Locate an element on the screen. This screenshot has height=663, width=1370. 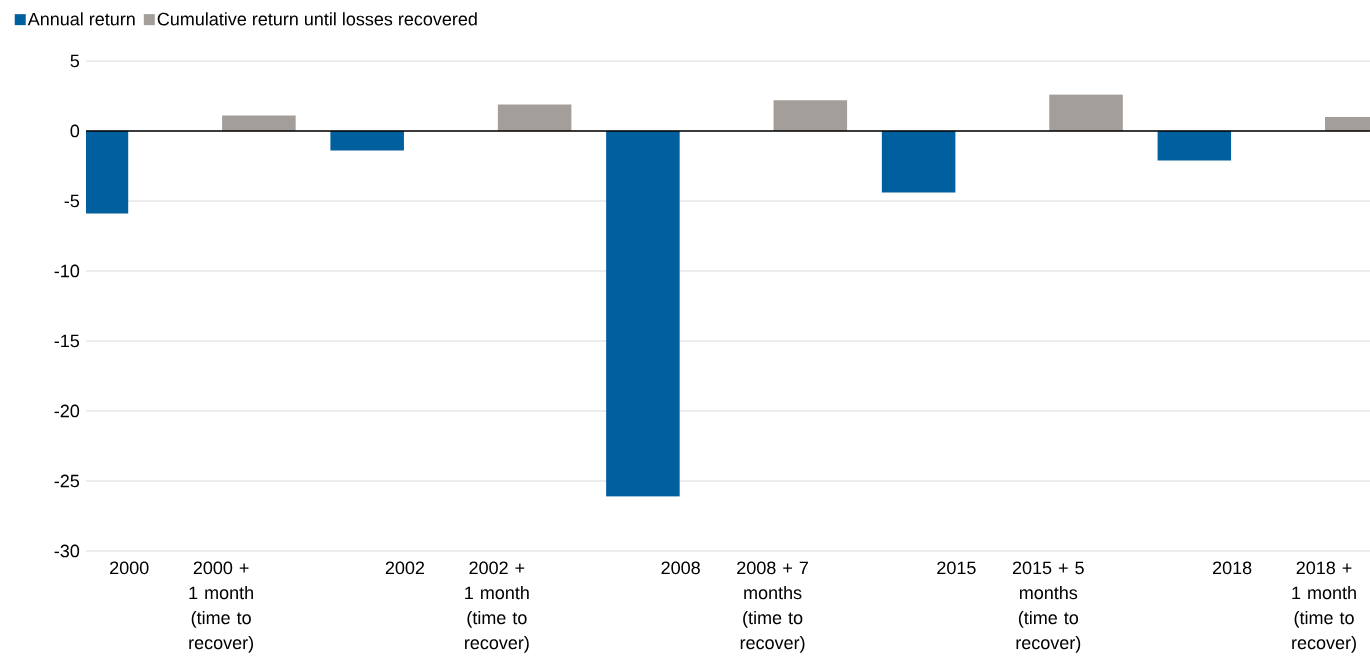
legend-label: Annual return is located at coordinates (81, 19).